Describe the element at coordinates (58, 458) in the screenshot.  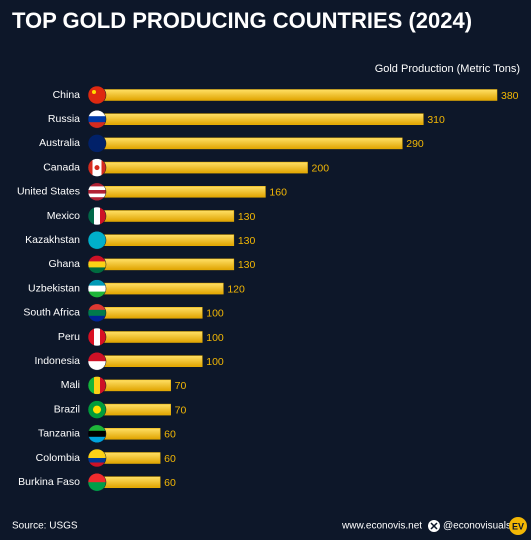
I see `category-label: Colombia` at that location.